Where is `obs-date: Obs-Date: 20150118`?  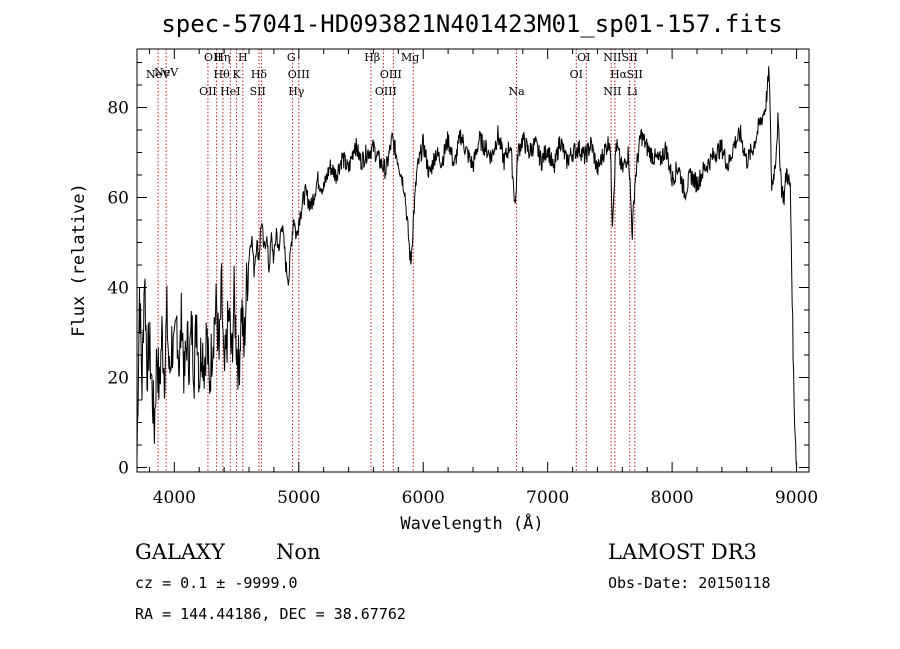
obs-date: Obs-Date: 20150118 is located at coordinates (689, 583).